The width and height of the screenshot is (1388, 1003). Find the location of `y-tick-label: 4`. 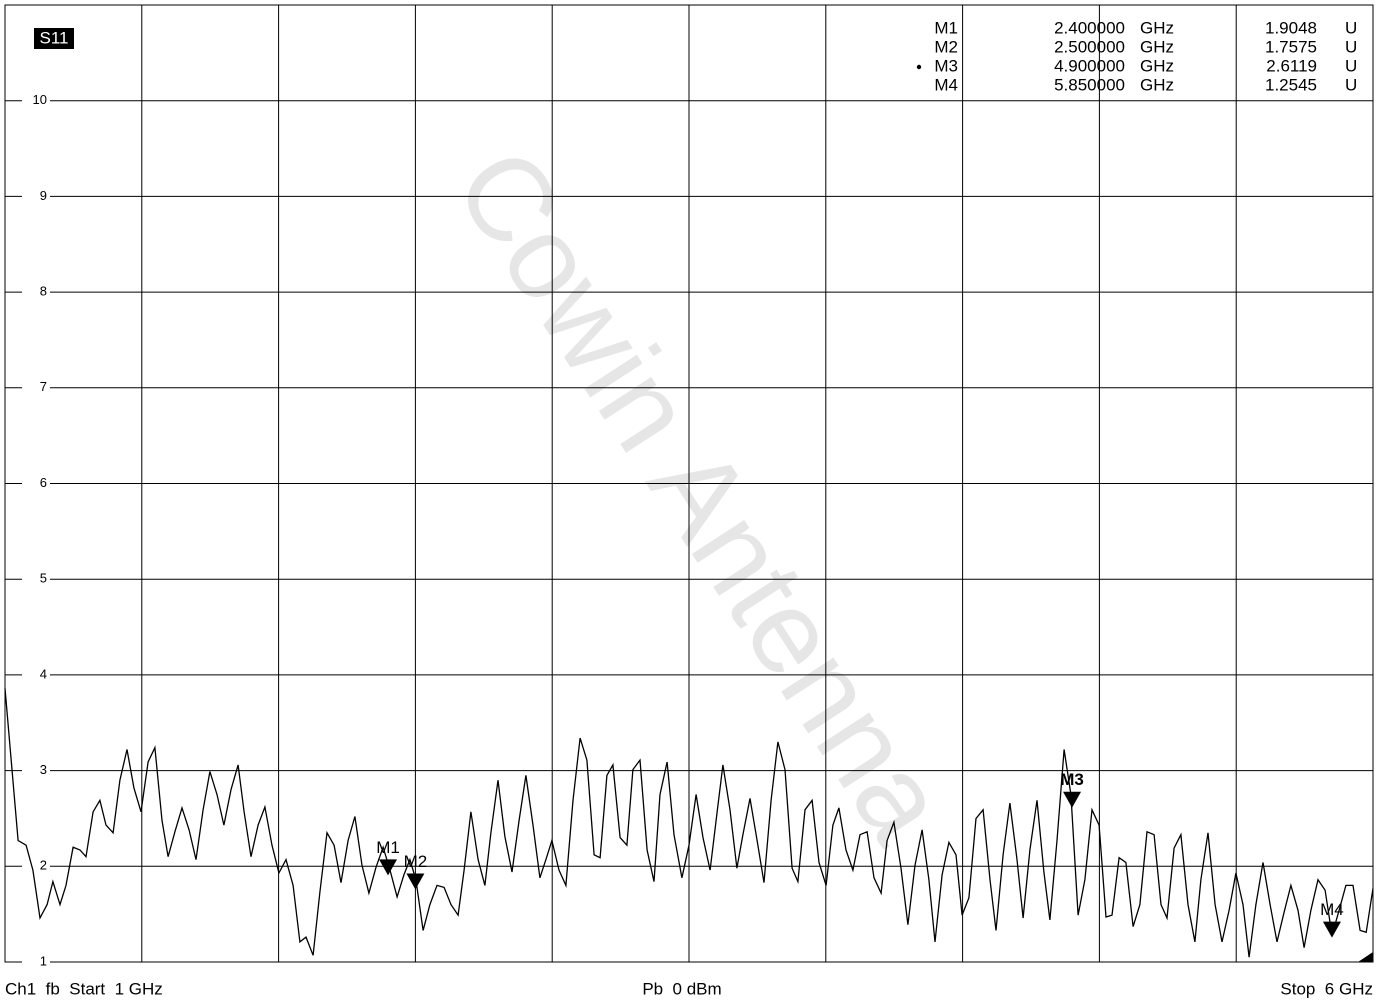

y-tick-label: 4 is located at coordinates (43, 673).